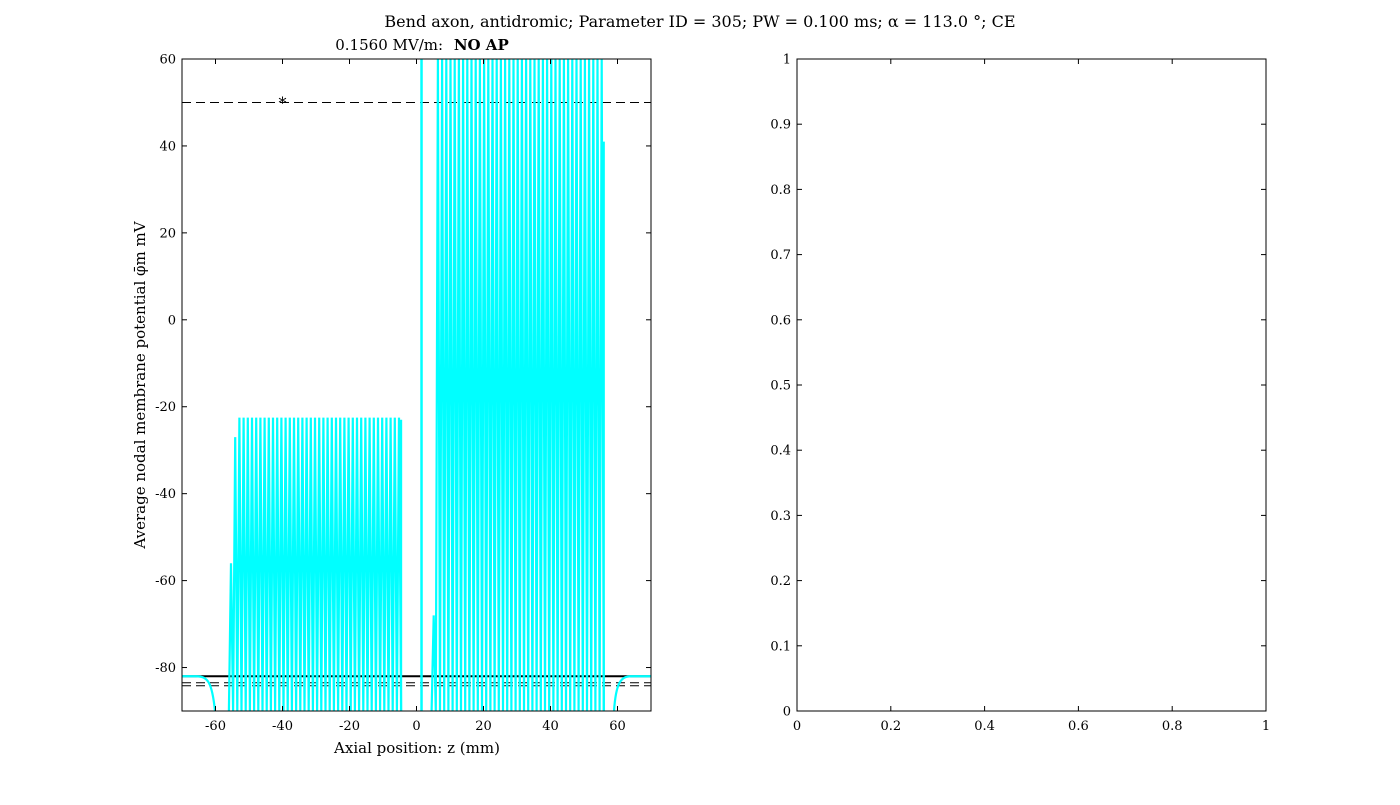  I want to click on right-y-tick-label: 0.9, so click(780, 125).